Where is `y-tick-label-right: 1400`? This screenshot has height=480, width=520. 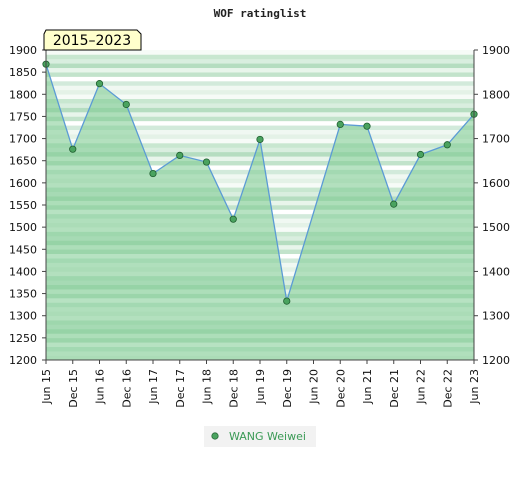 y-tick-label-right: 1400 is located at coordinates (496, 271).